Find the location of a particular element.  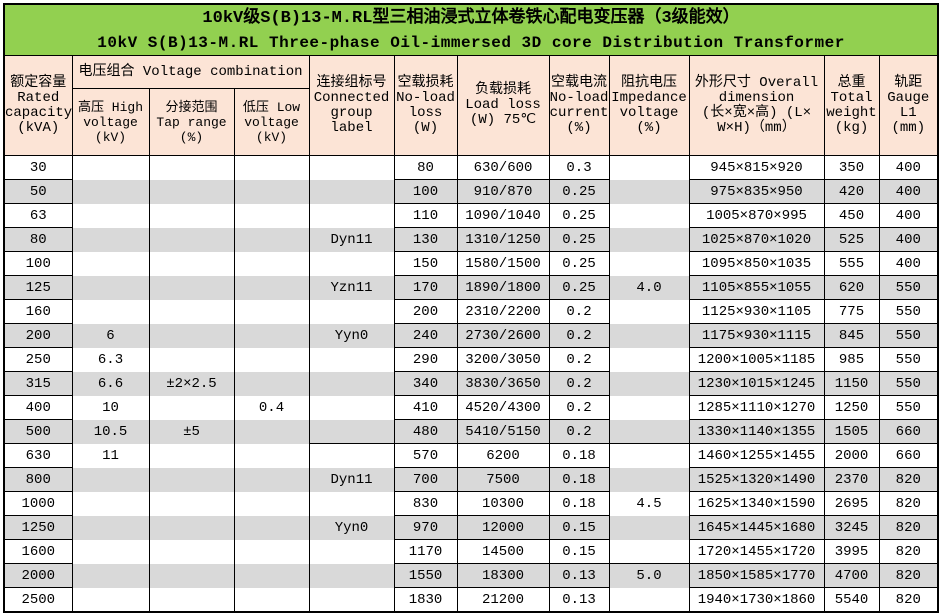

cell-loadloss: 910/870 is located at coordinates (503, 191).